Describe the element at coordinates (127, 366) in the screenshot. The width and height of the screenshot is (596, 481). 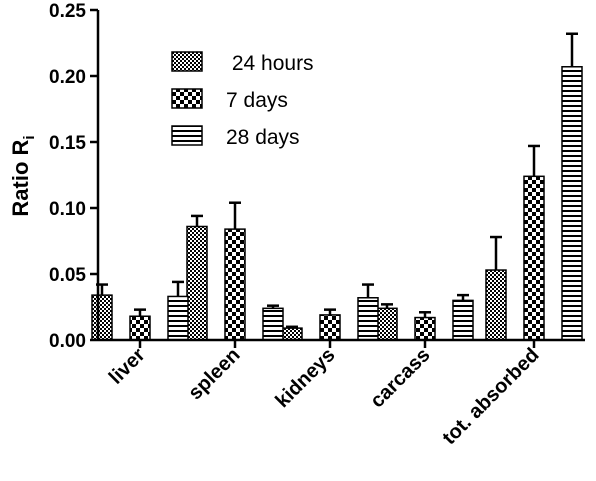
I see `x-tick-label-liver: liver` at that location.